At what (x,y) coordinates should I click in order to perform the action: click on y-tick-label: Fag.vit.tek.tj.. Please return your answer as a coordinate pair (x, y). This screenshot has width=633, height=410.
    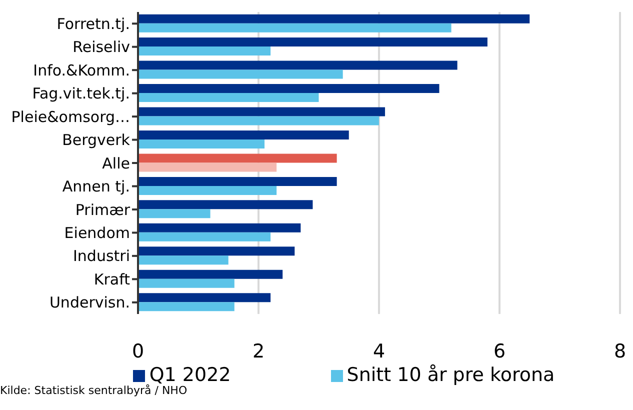
    Looking at the image, I should click on (81, 93).